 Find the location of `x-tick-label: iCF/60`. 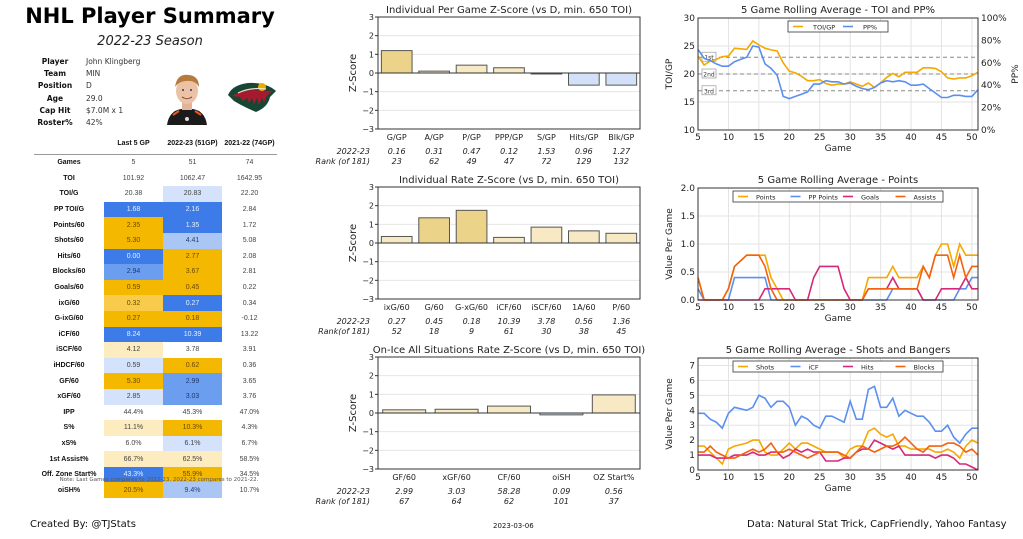

x-tick-label: iCF/60 is located at coordinates (508, 307).